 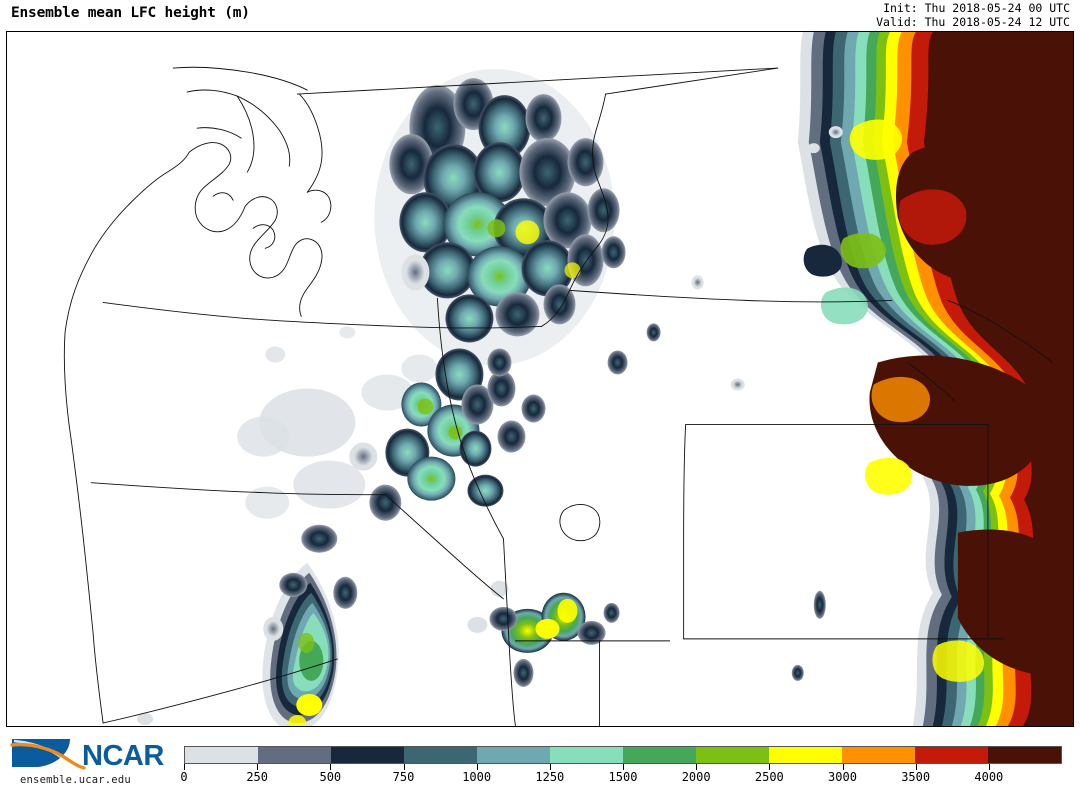 I want to click on northwest-cell-cluster, so click(x=500, y=217).